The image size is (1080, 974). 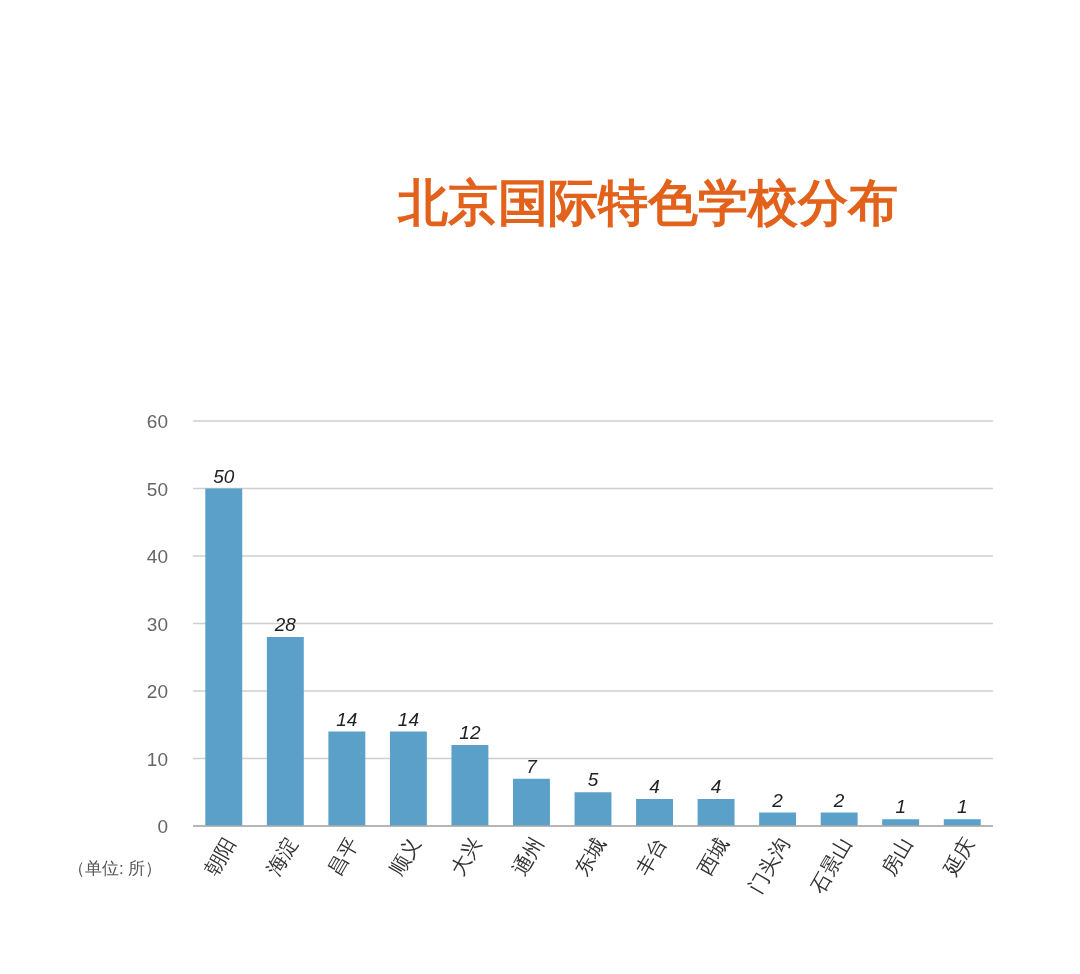 What do you see at coordinates (343, 856) in the screenshot?
I see `x-tick-label: 昌平` at bounding box center [343, 856].